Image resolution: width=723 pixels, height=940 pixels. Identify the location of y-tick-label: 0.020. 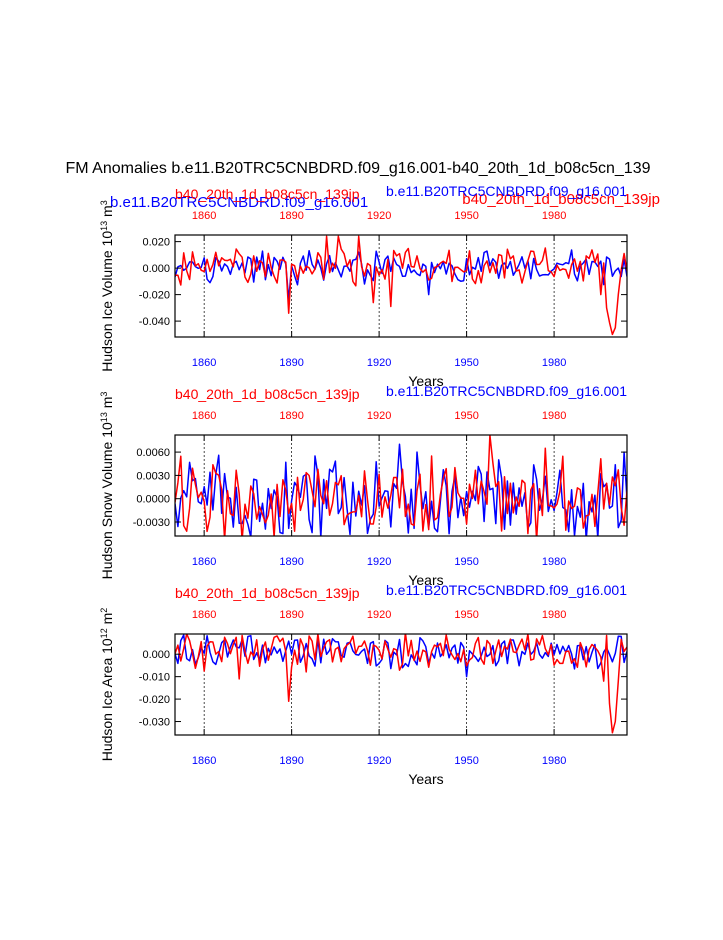
(156, 243).